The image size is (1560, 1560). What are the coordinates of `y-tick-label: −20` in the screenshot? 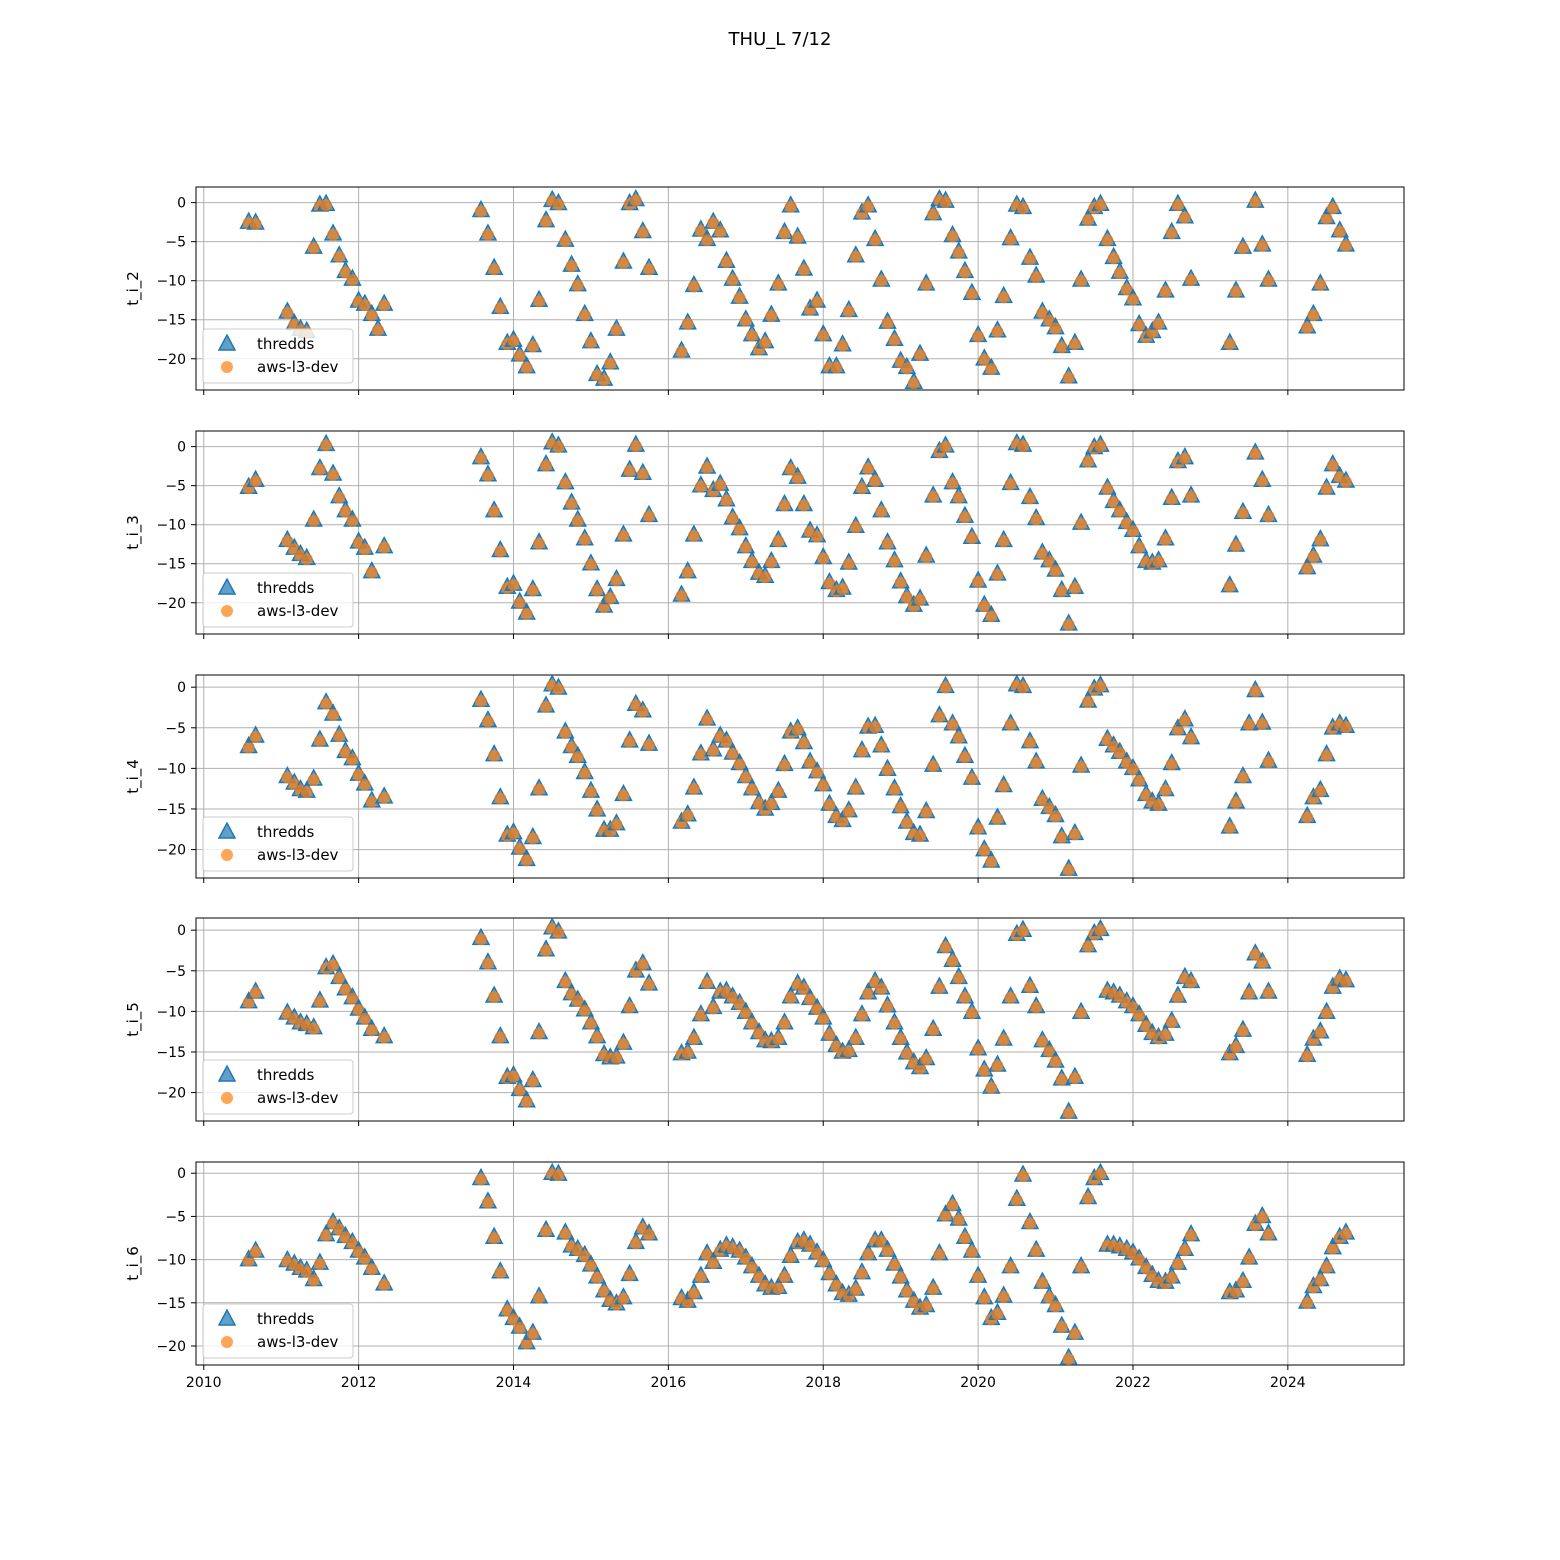 It's located at (171, 604).